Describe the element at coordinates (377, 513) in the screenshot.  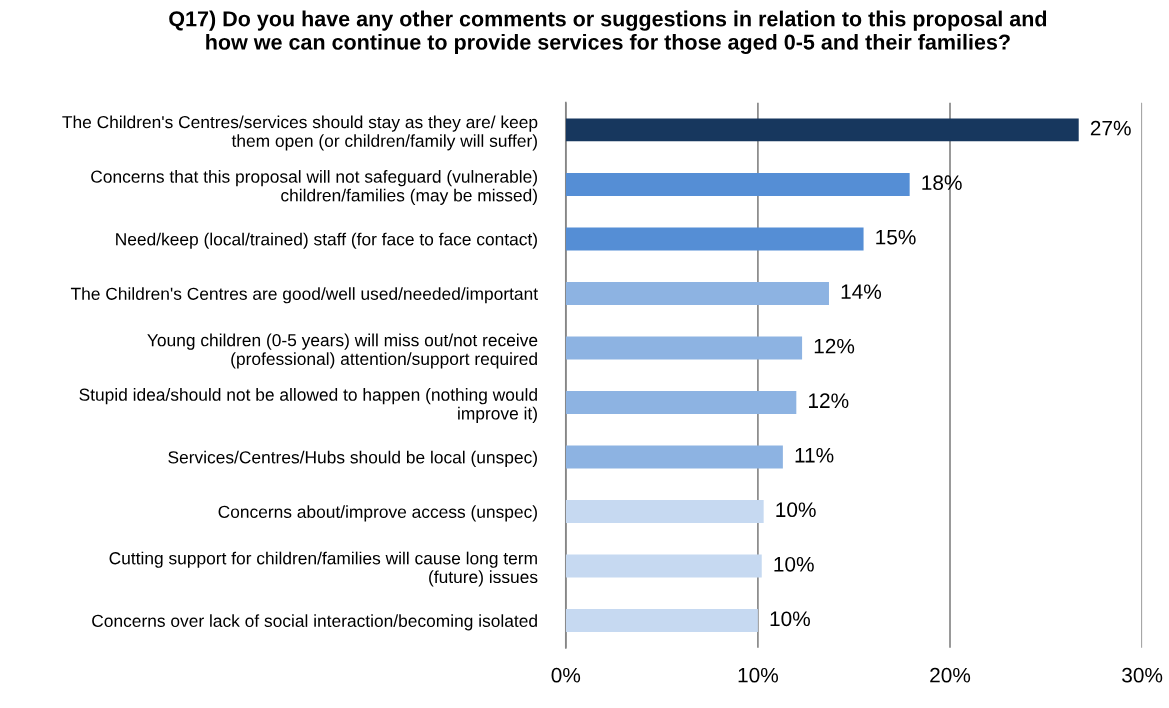
I see `y-tick-label: Concerns about/improve access (unspec)` at that location.